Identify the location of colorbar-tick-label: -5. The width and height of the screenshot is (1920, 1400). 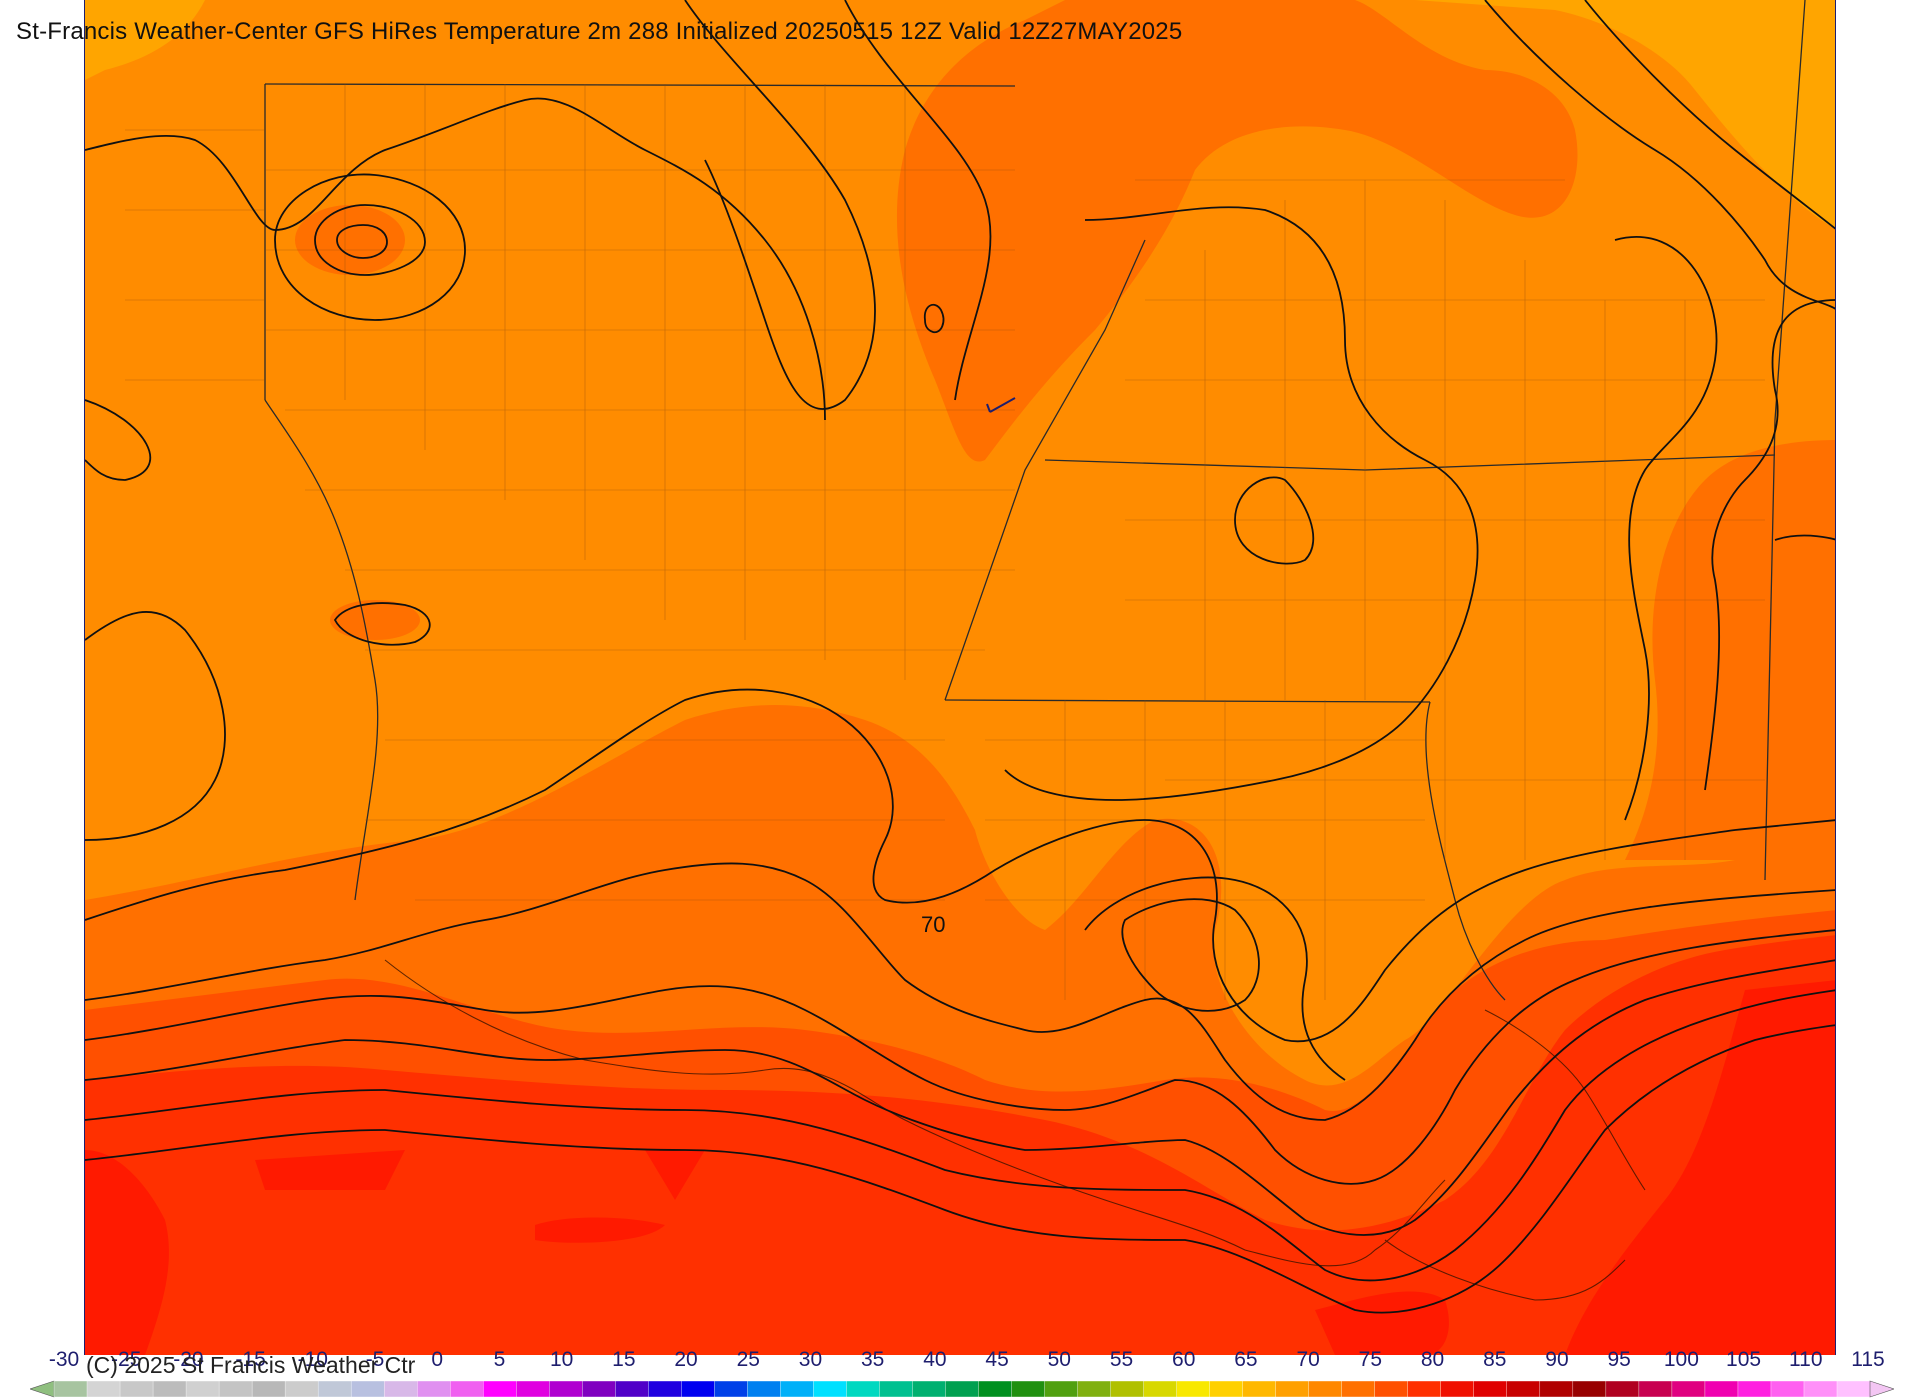
(375, 1359).